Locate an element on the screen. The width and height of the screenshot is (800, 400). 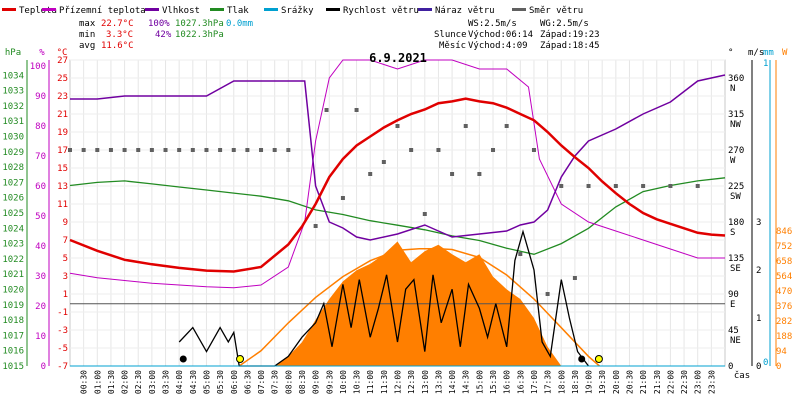
moon-marker is located at coordinates (183, 359).